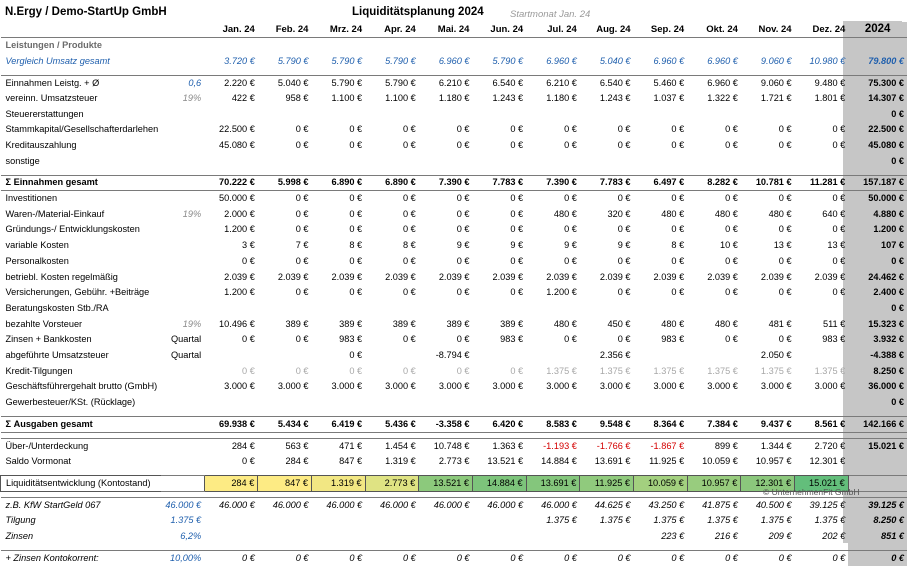 This screenshot has width=907, height=566. What do you see at coordinates (284, 483) in the screenshot?
I see `value-cell: 847 €` at bounding box center [284, 483].